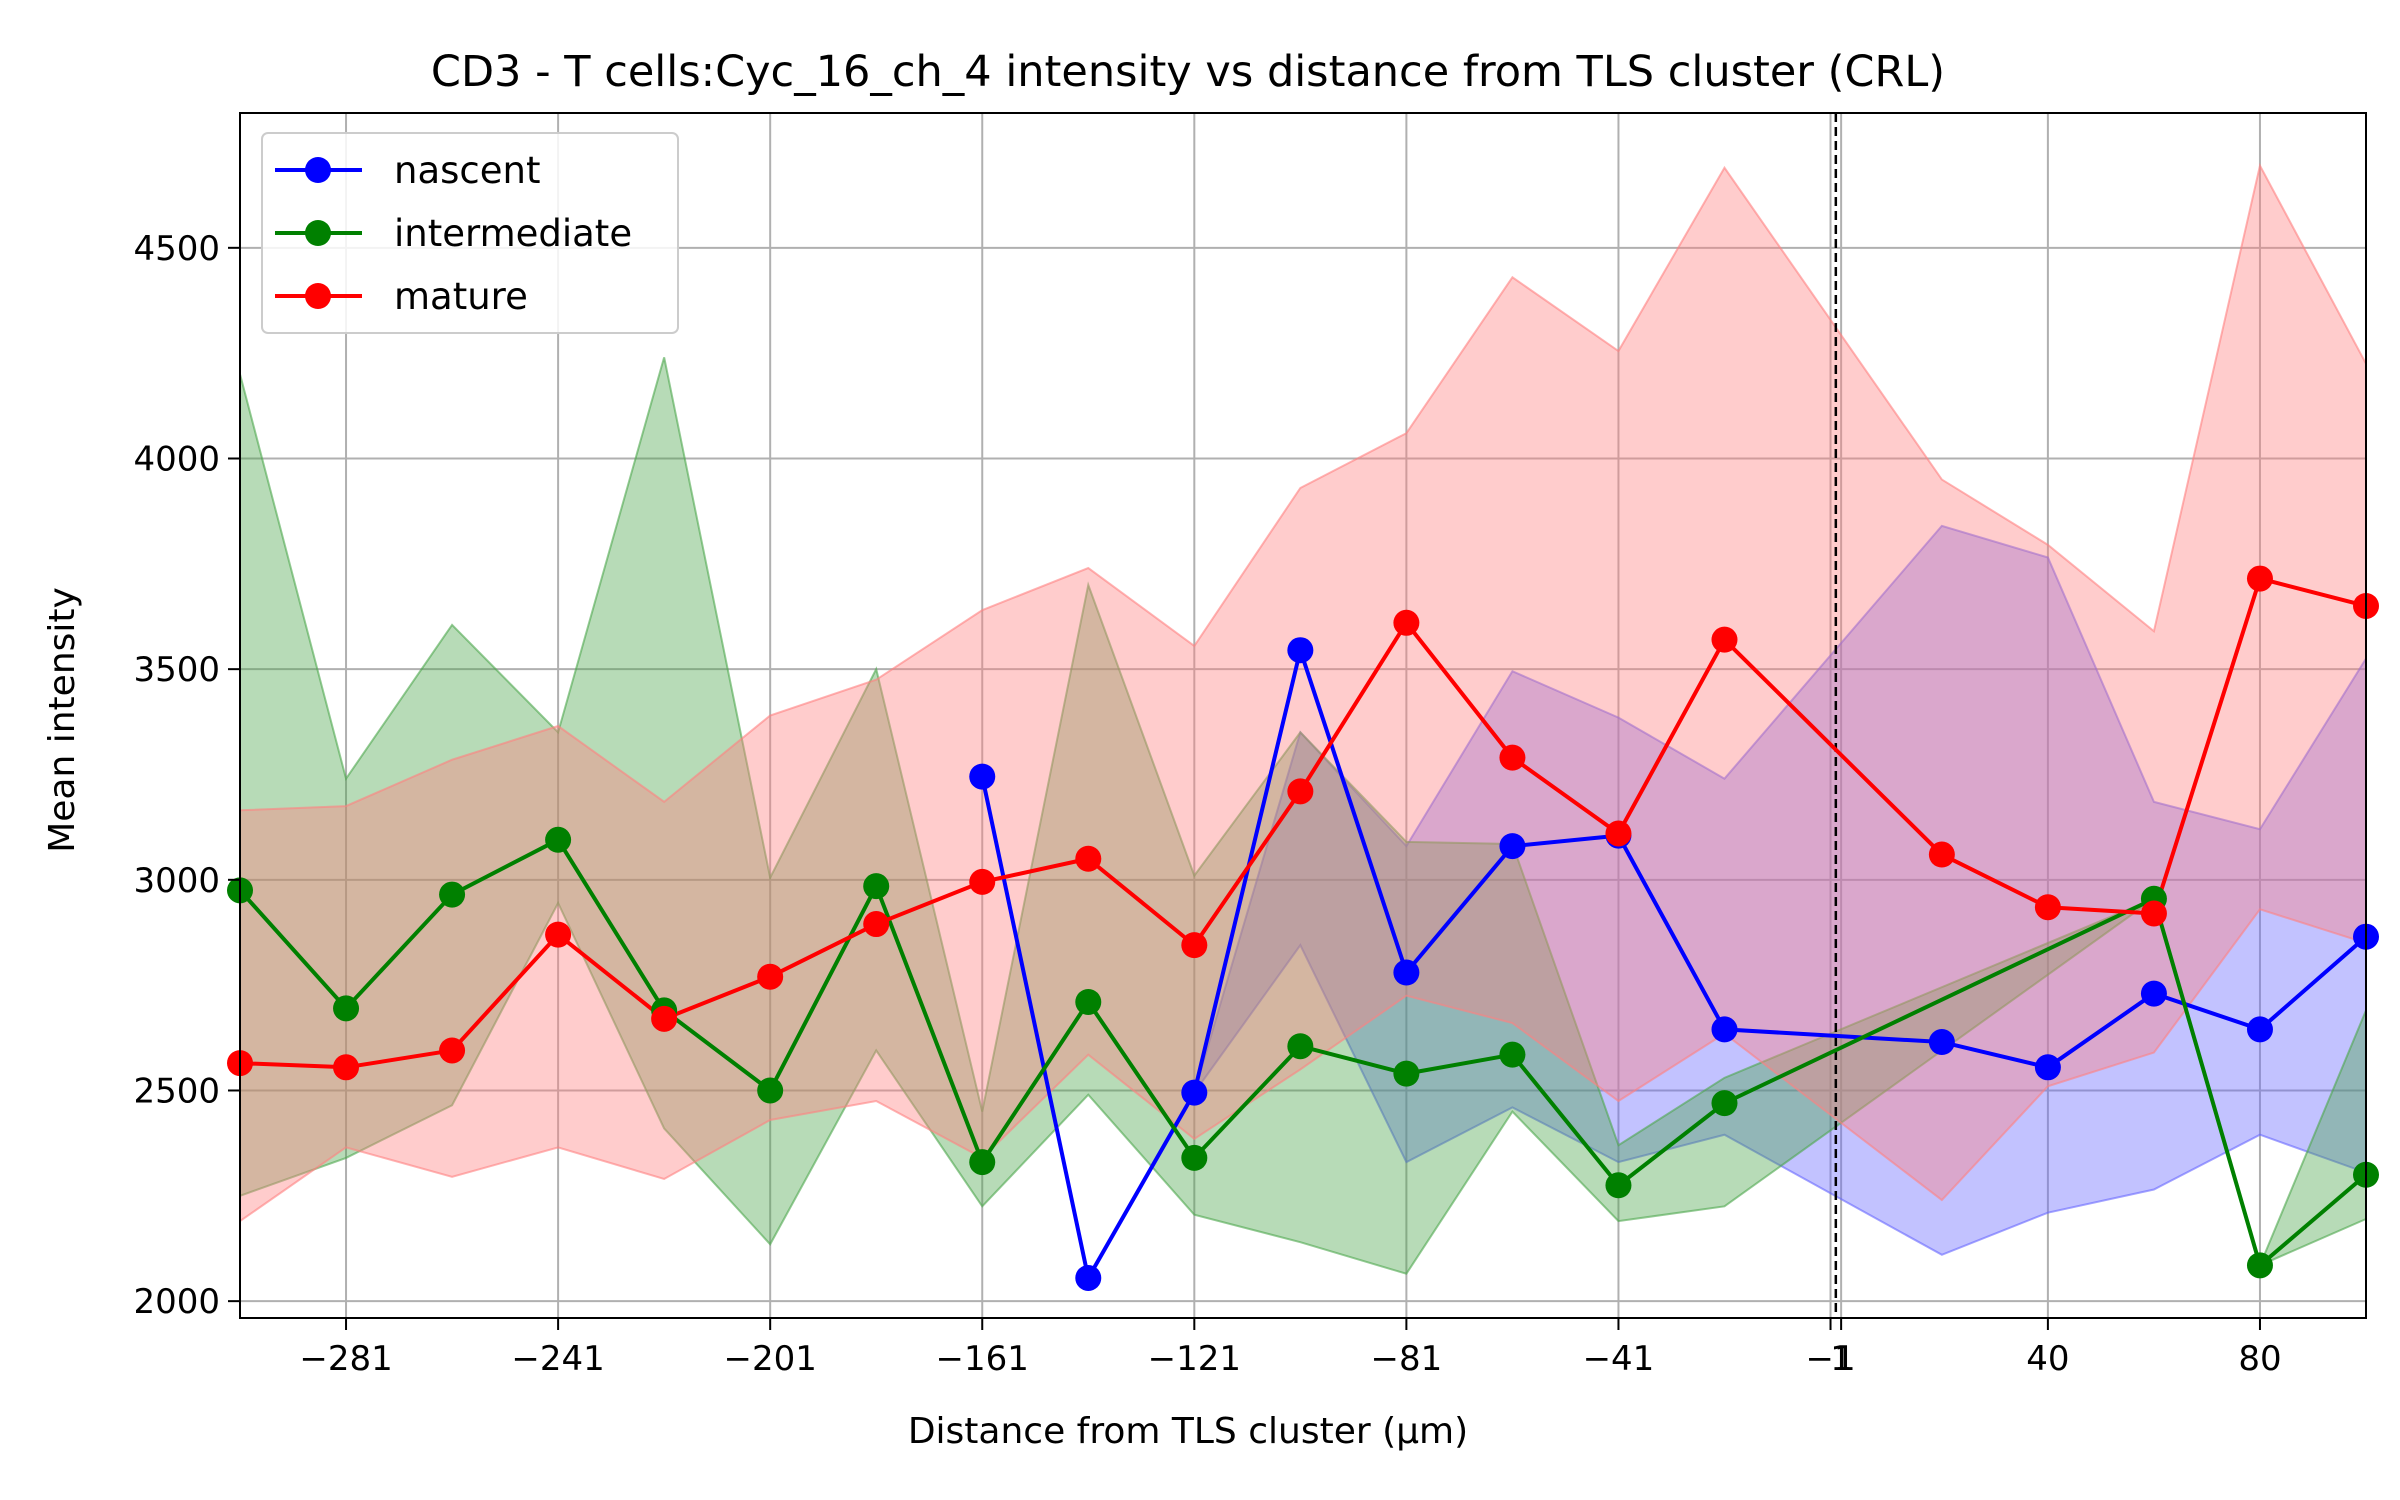 Image resolution: width=2400 pixels, height=1500 pixels. Describe the element at coordinates (176, 881) in the screenshot. I see `y-tick-label: 3000` at that location.